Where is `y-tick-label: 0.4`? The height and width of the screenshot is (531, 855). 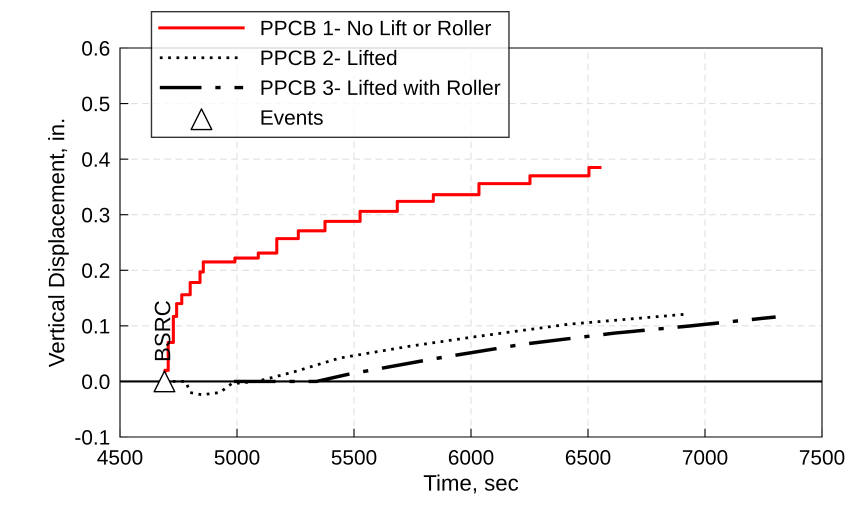
y-tick-label: 0.4 is located at coordinates (96, 159).